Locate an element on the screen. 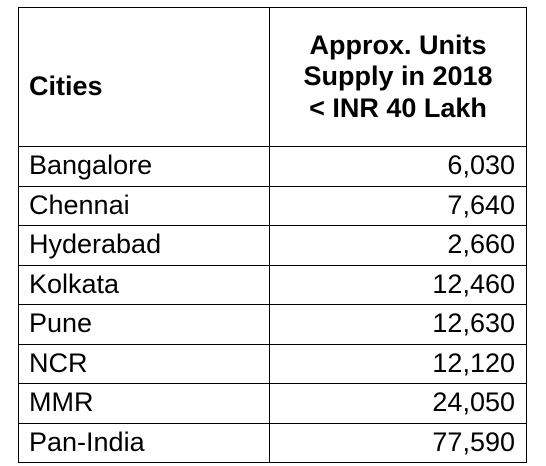 The image size is (546, 466). city-cell: MMR is located at coordinates (144, 403).